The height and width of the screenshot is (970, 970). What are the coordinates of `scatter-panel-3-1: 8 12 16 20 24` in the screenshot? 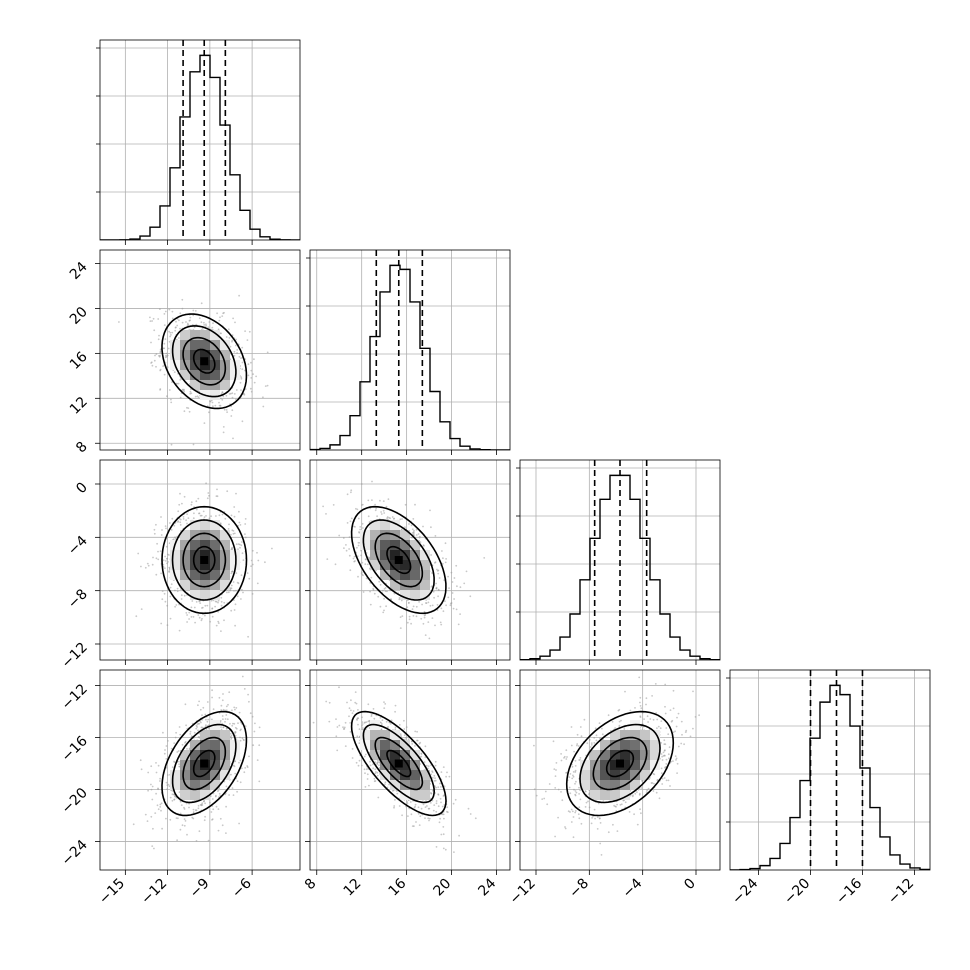 It's located at (406, 784).